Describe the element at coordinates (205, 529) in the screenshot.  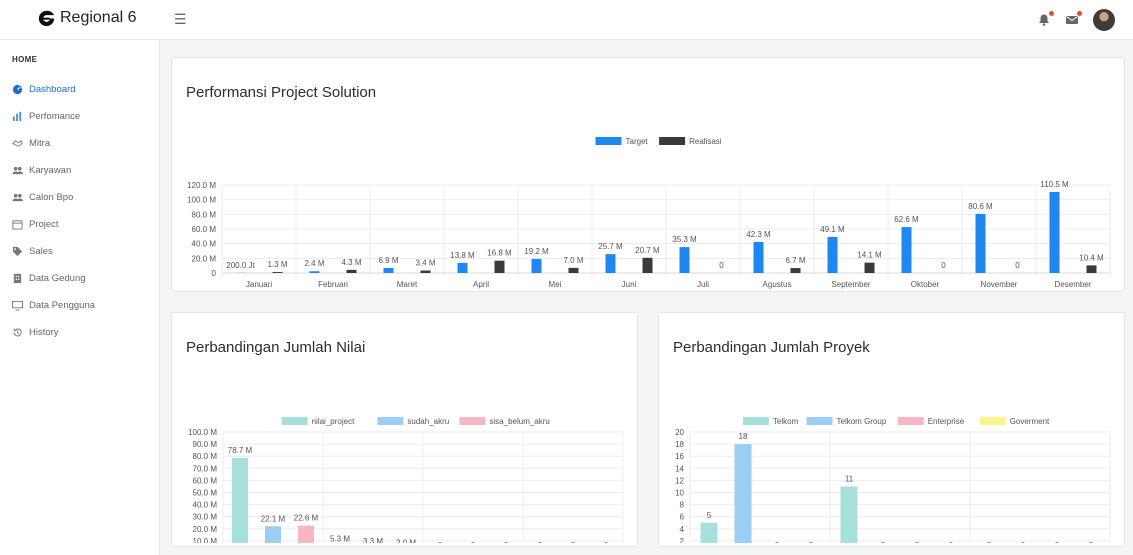
I see `y-tick-label: 20.0 M` at that location.